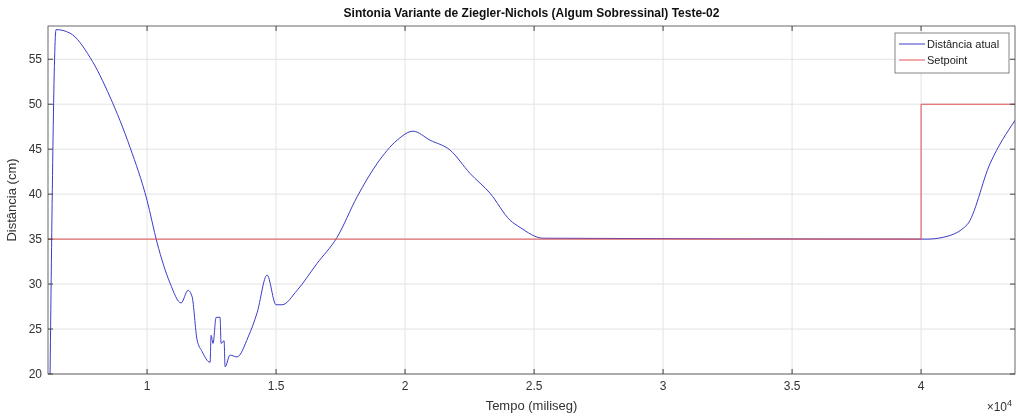  Describe the element at coordinates (963, 44) in the screenshot. I see `legend-label: Distância atual` at that location.